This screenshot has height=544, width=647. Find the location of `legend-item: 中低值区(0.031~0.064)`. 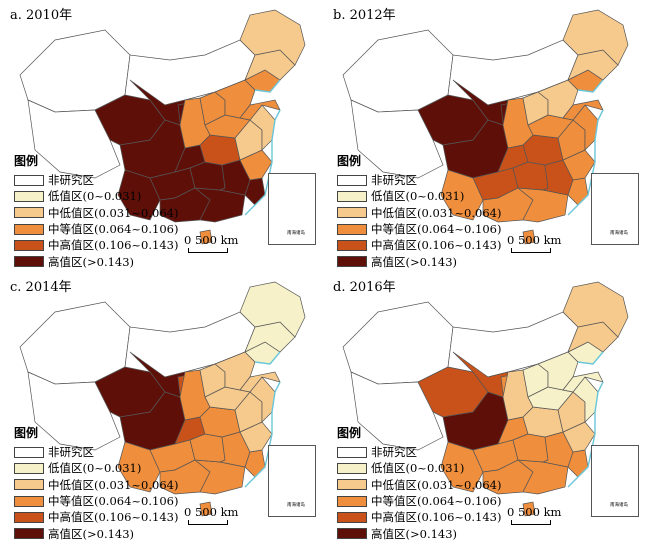

legend-item: 中低值区(0.031~0.064) is located at coordinates (419, 485).